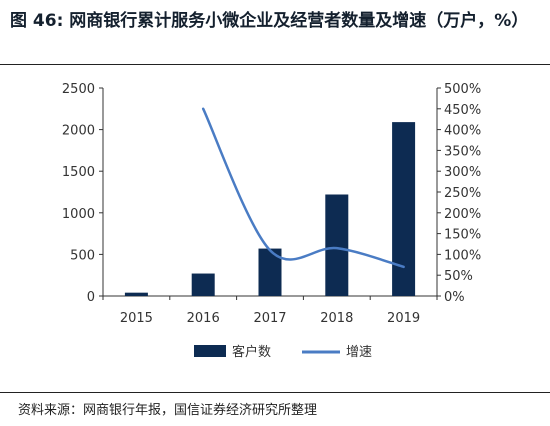 The image size is (550, 426). Describe the element at coordinates (462, 193) in the screenshot. I see `y-right-tick-label: 250%` at that location.